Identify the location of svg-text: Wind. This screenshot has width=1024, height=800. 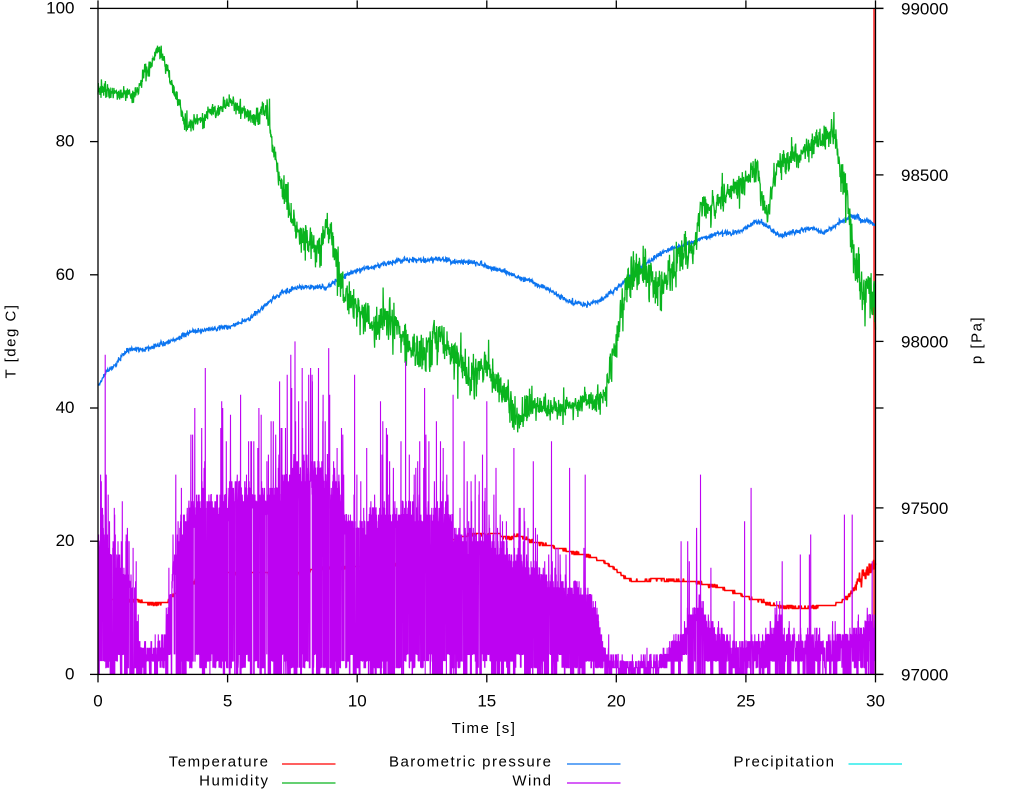
(532, 781).